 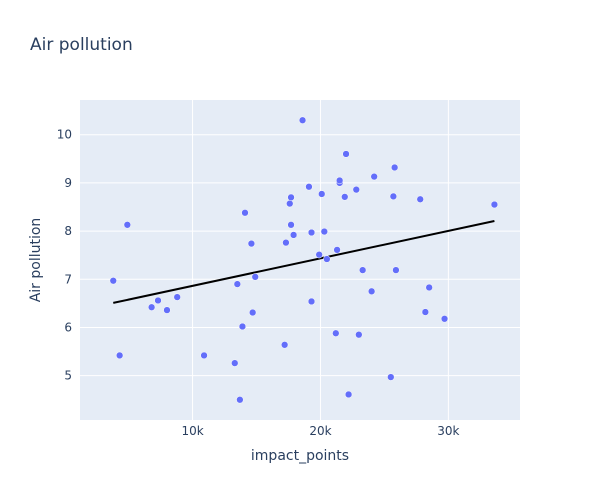 I want to click on trendline-layer, so click(x=304, y=261).